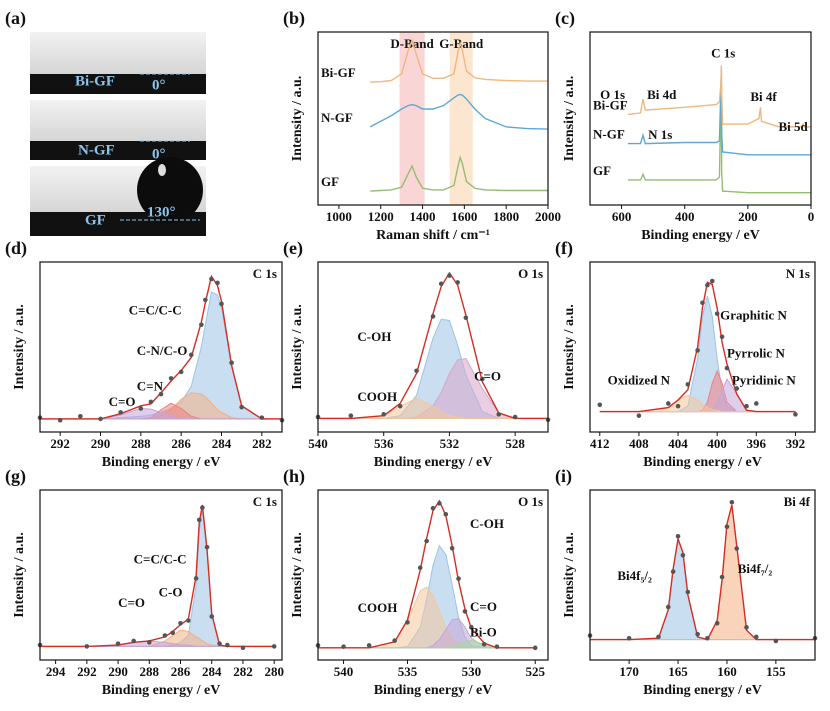 This screenshot has width=830, height=711. Describe the element at coordinates (118, 671) in the screenshot. I see `x-tick-label: 290` at that location.